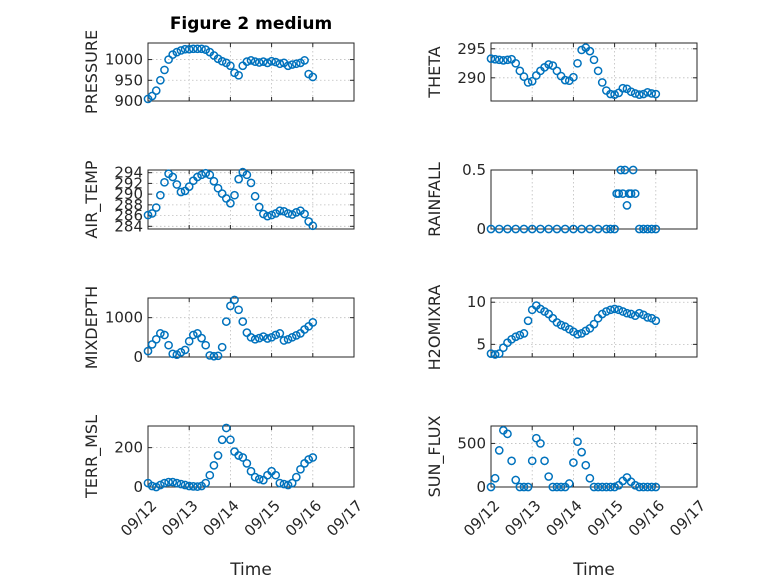  What do you see at coordinates (593, 570) in the screenshot?
I see `x-axis-label-right: Time` at bounding box center [593, 570].